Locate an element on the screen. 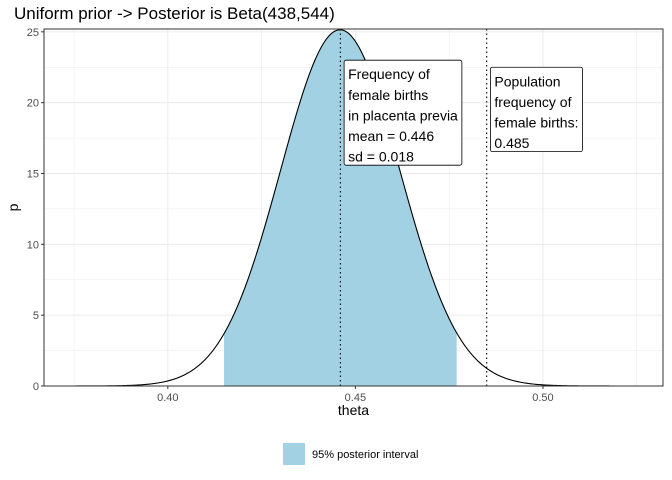  annotation-line: frequency of is located at coordinates (532, 102).